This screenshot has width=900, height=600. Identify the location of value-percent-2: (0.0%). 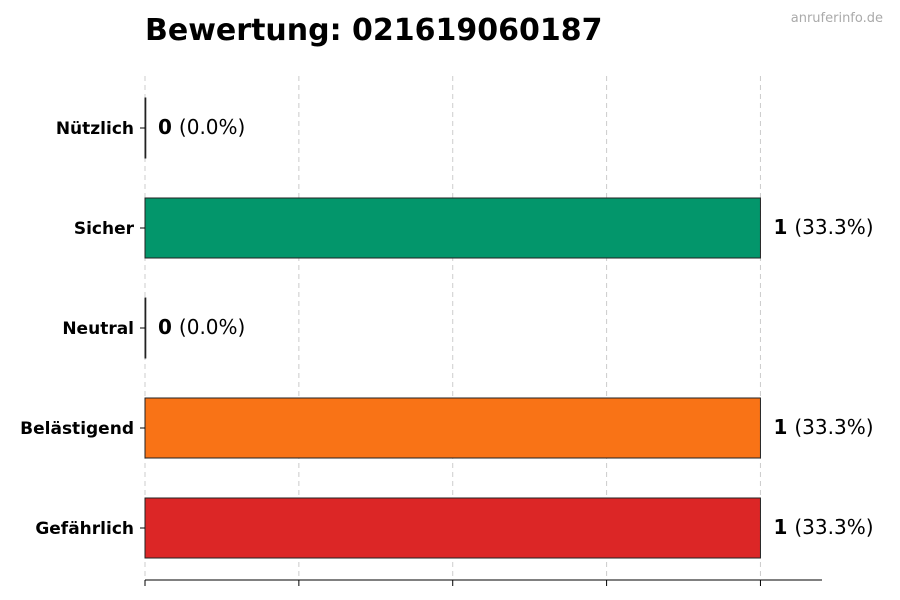
(212, 327).